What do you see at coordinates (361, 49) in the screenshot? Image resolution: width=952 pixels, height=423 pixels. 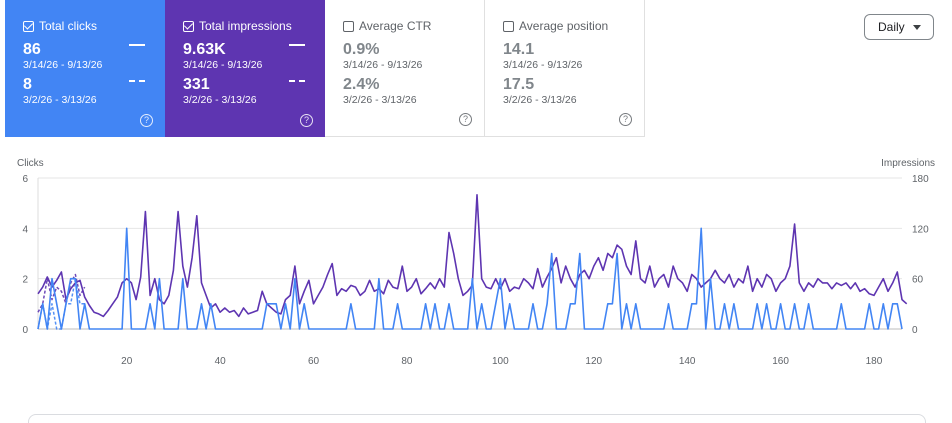 I see `current-value: 0.9%` at bounding box center [361, 49].